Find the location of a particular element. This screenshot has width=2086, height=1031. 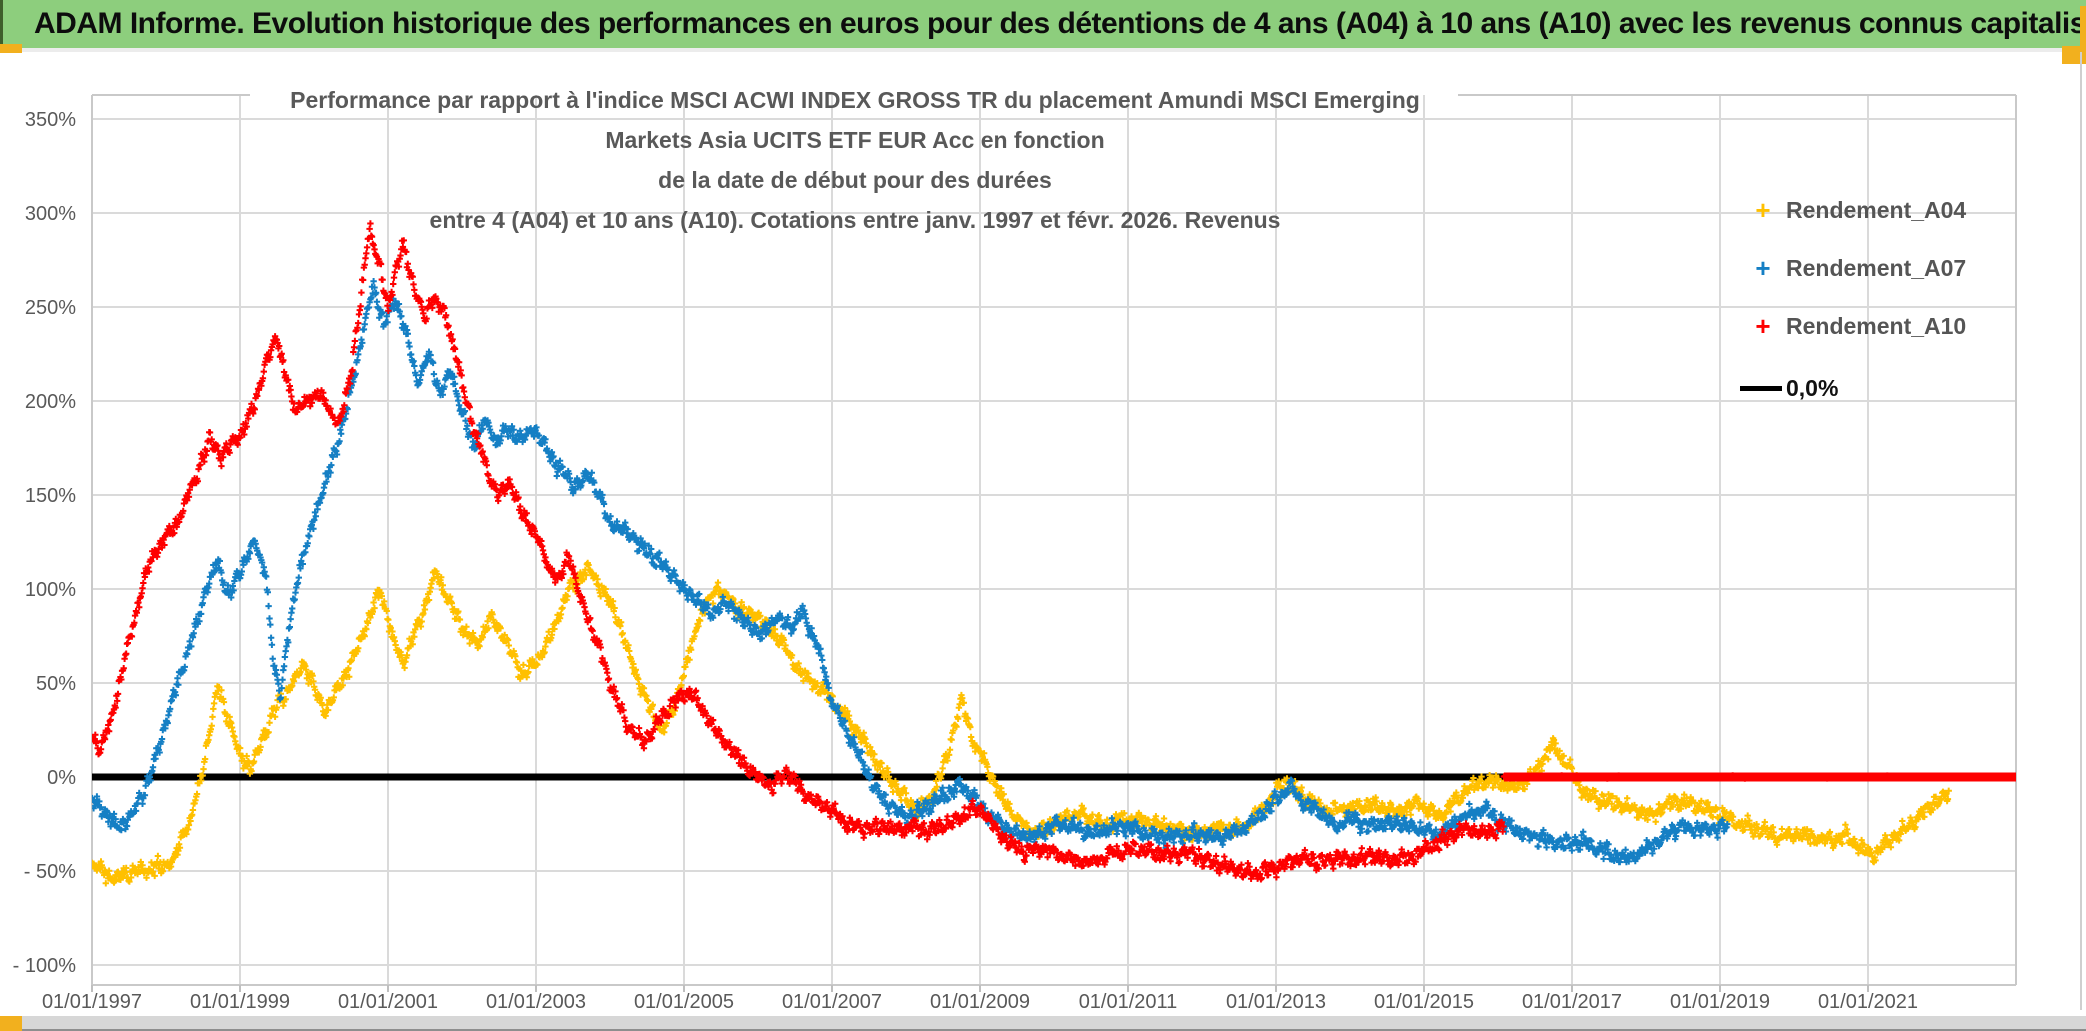

left-edge-strip is located at coordinates (1, 24).